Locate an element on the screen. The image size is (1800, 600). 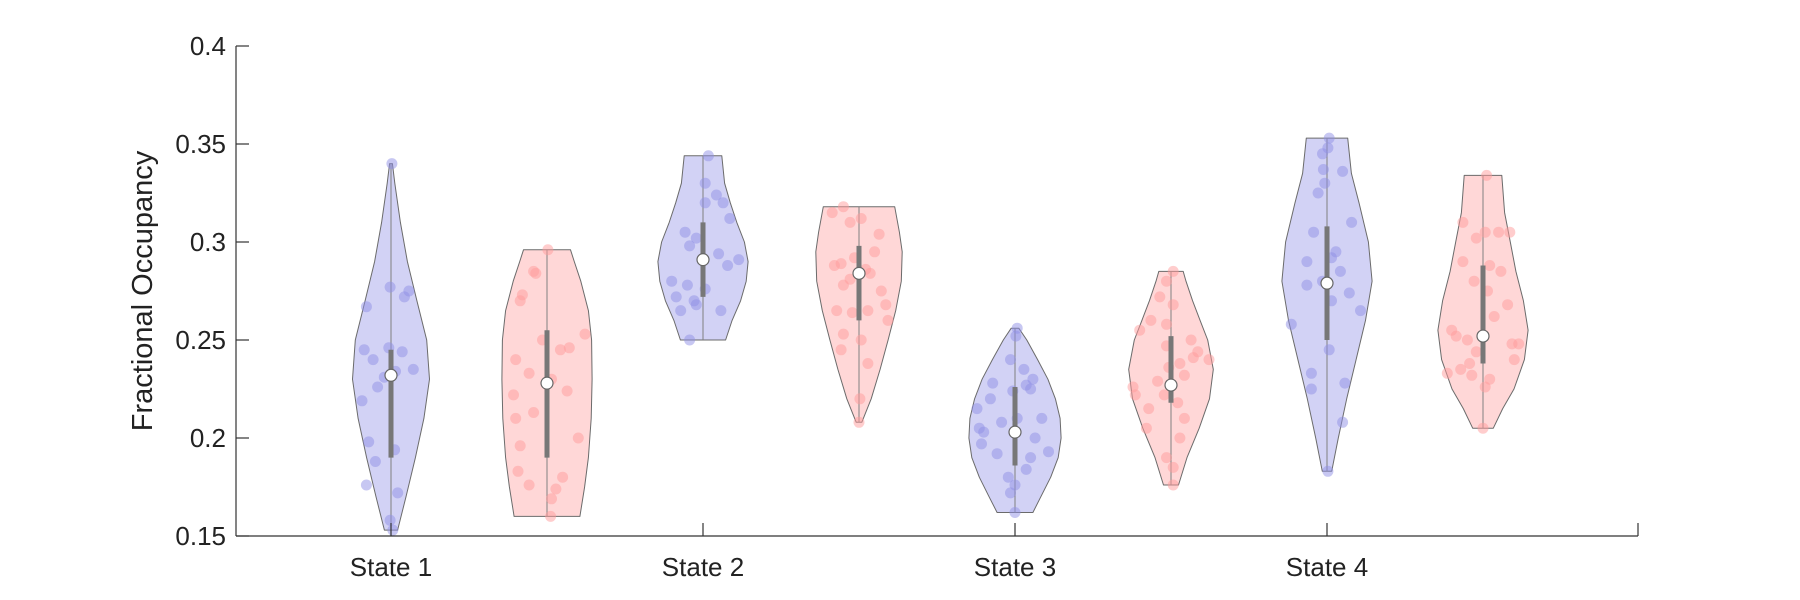
x-tick-label: State 2 is located at coordinates (703, 567).